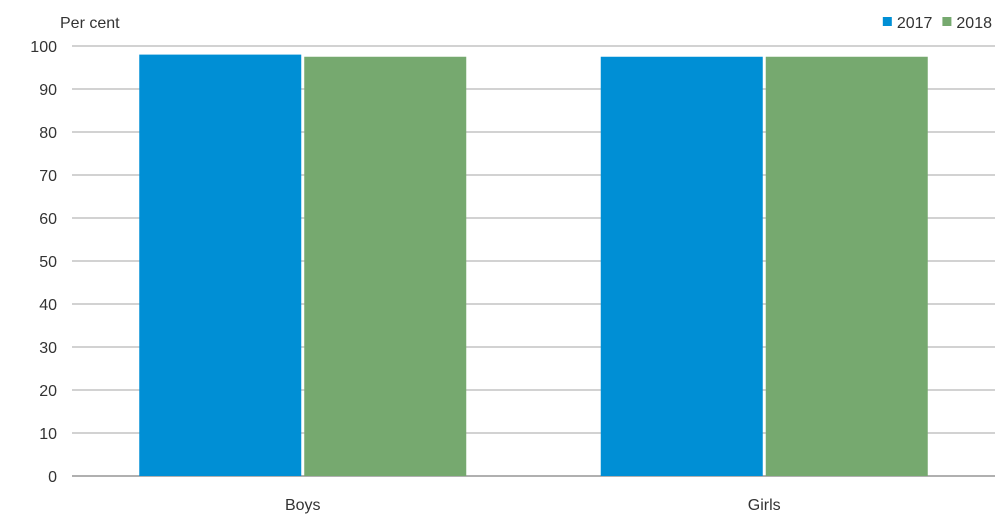  Describe the element at coordinates (48, 176) in the screenshot. I see `y-tick-label: 70` at that location.